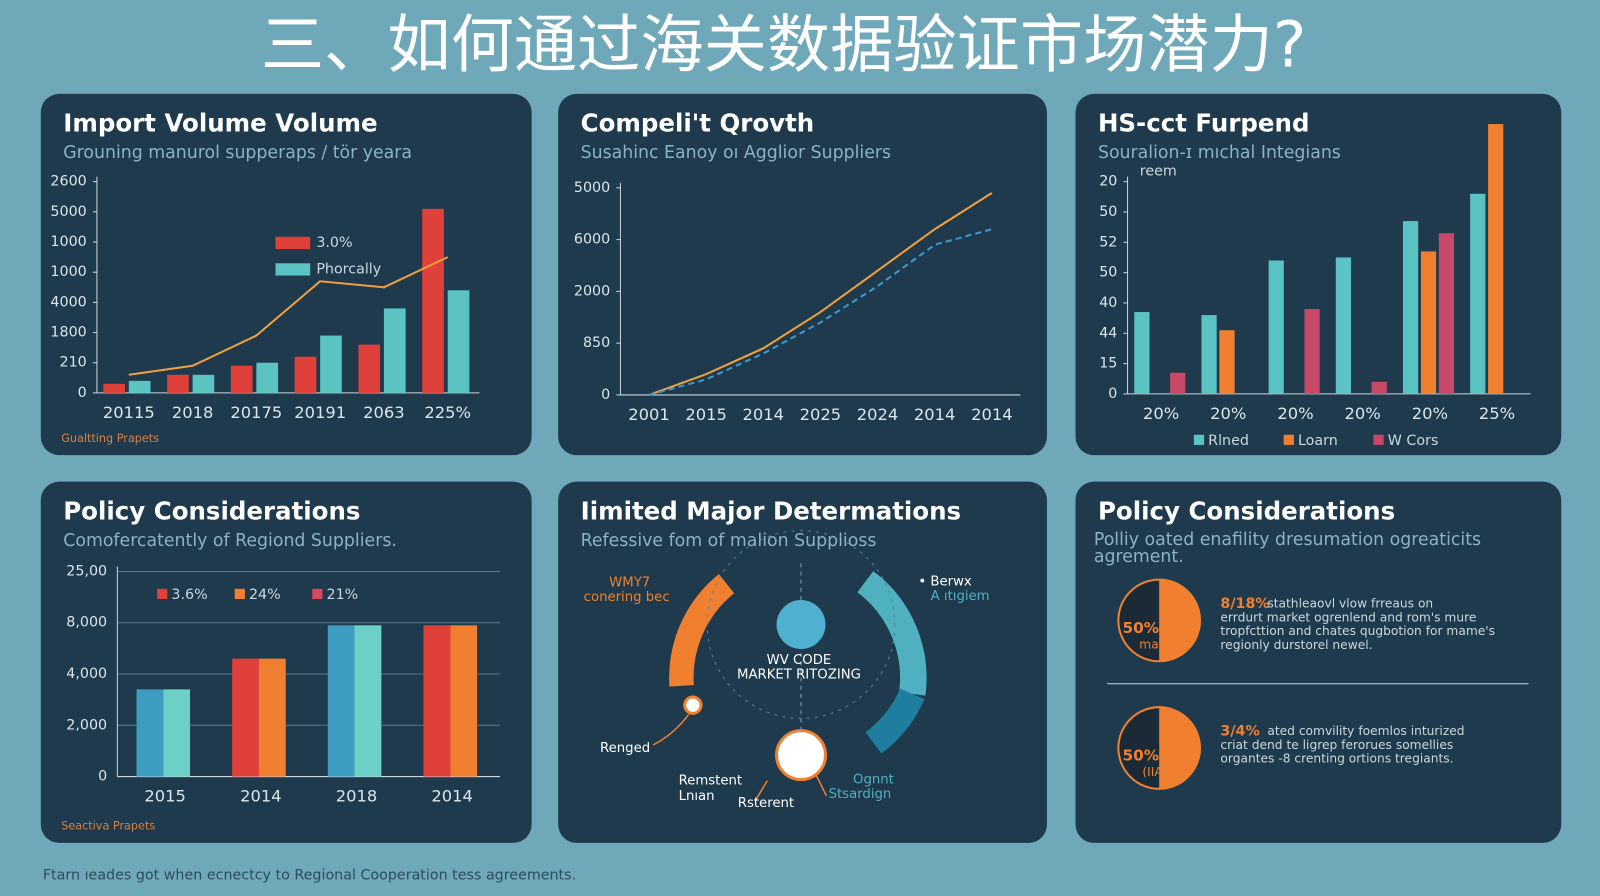 The width and height of the screenshot is (1600, 896). I want to click on diagram-label: • Berwx, so click(945, 582).